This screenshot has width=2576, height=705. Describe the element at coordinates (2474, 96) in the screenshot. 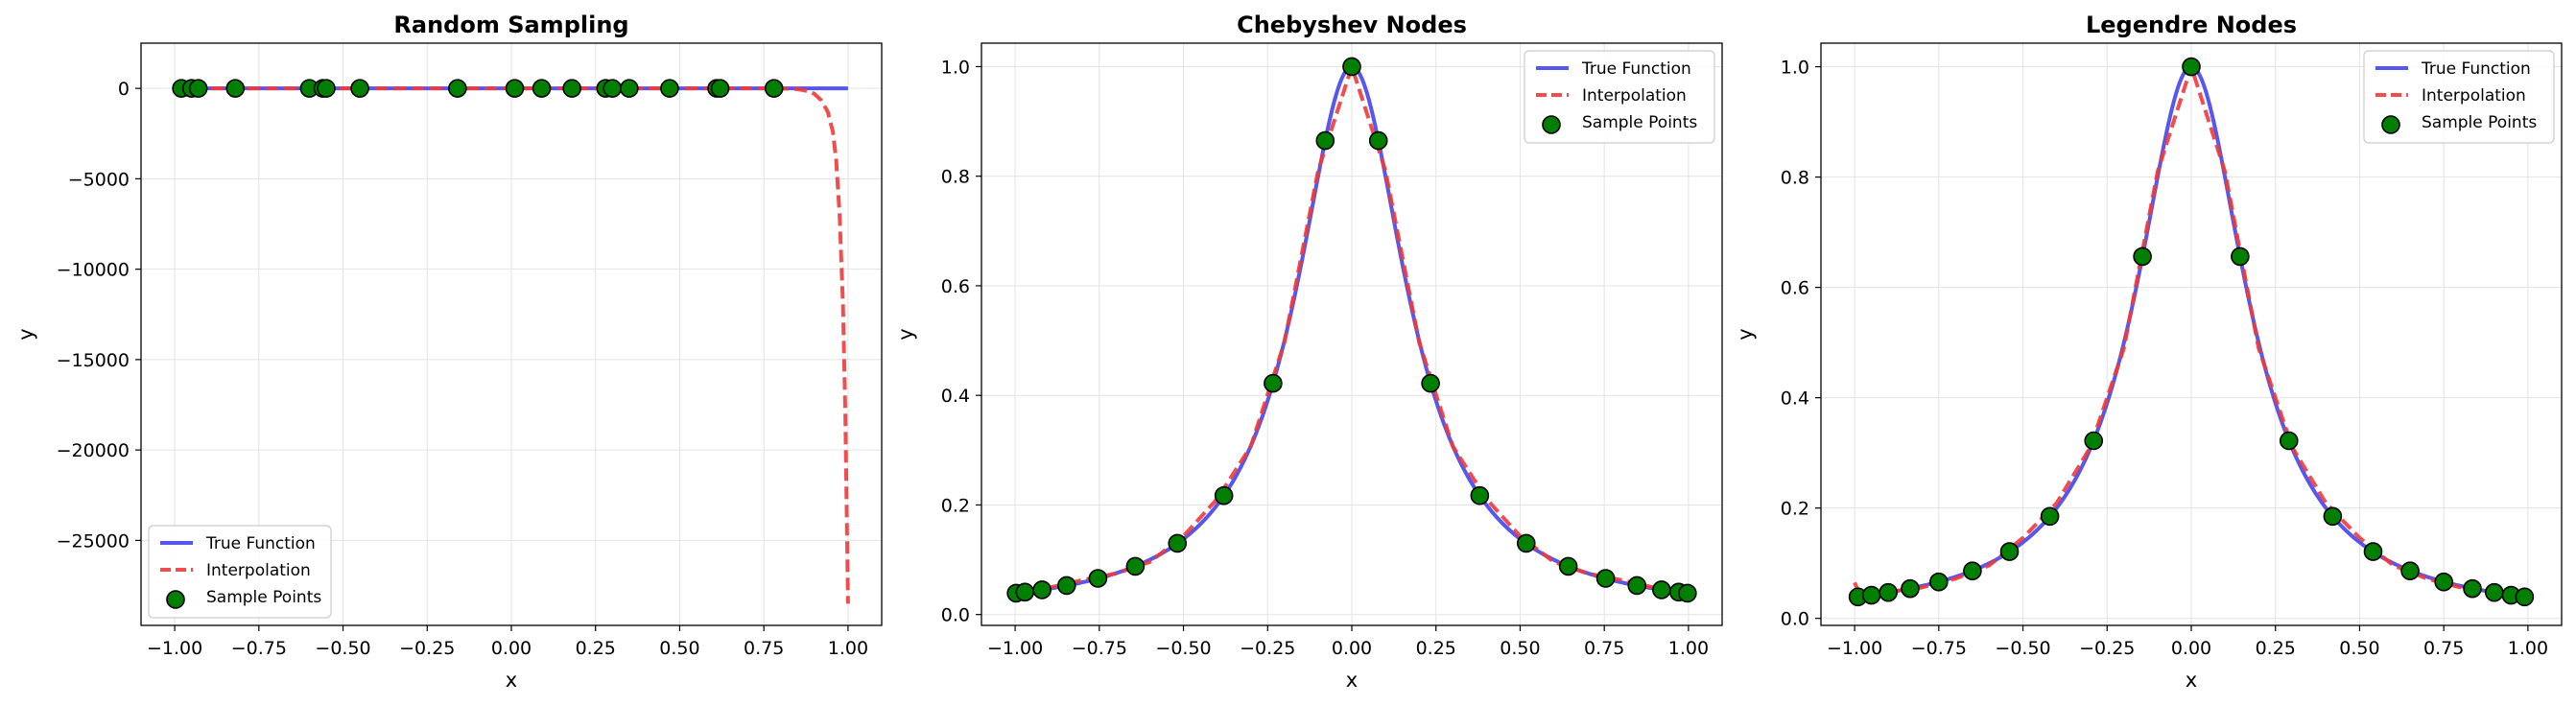

I see `legend-label: Interpolation` at that location.